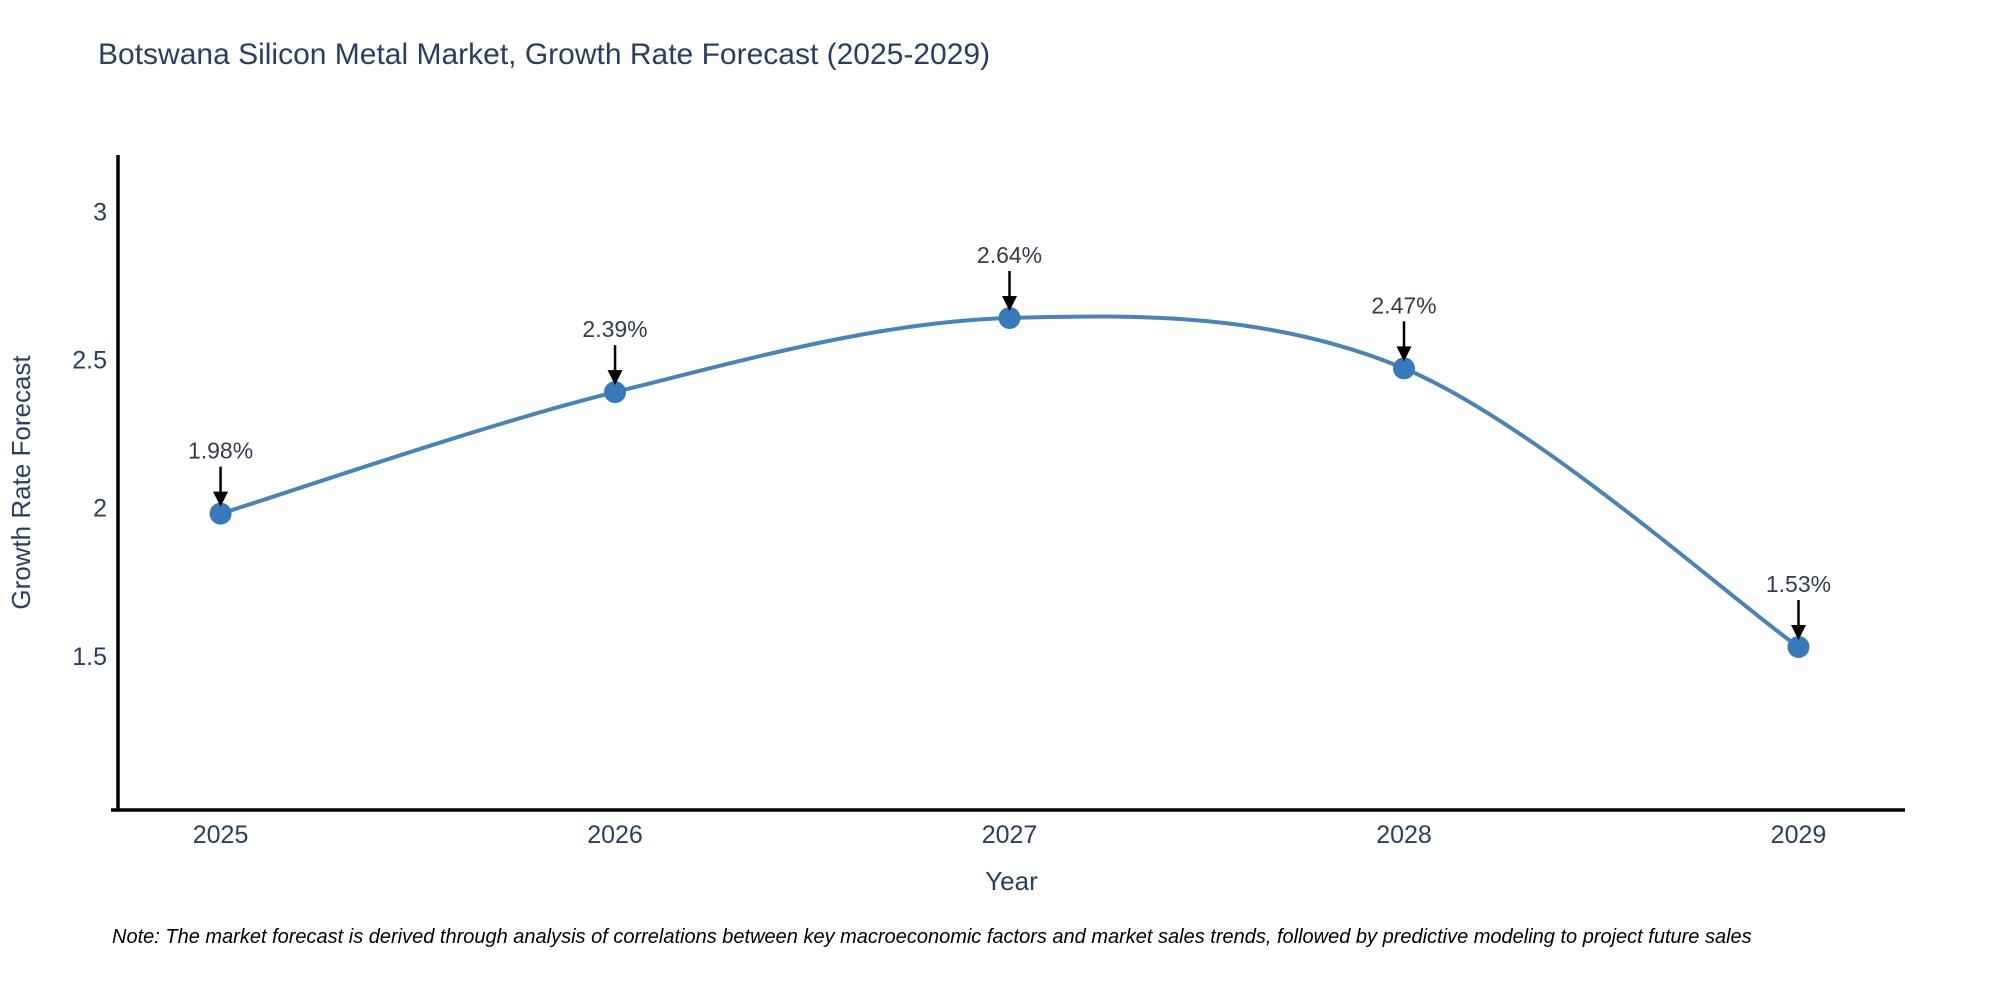  I want to click on data-point-label: 2.47%, so click(1403, 305).